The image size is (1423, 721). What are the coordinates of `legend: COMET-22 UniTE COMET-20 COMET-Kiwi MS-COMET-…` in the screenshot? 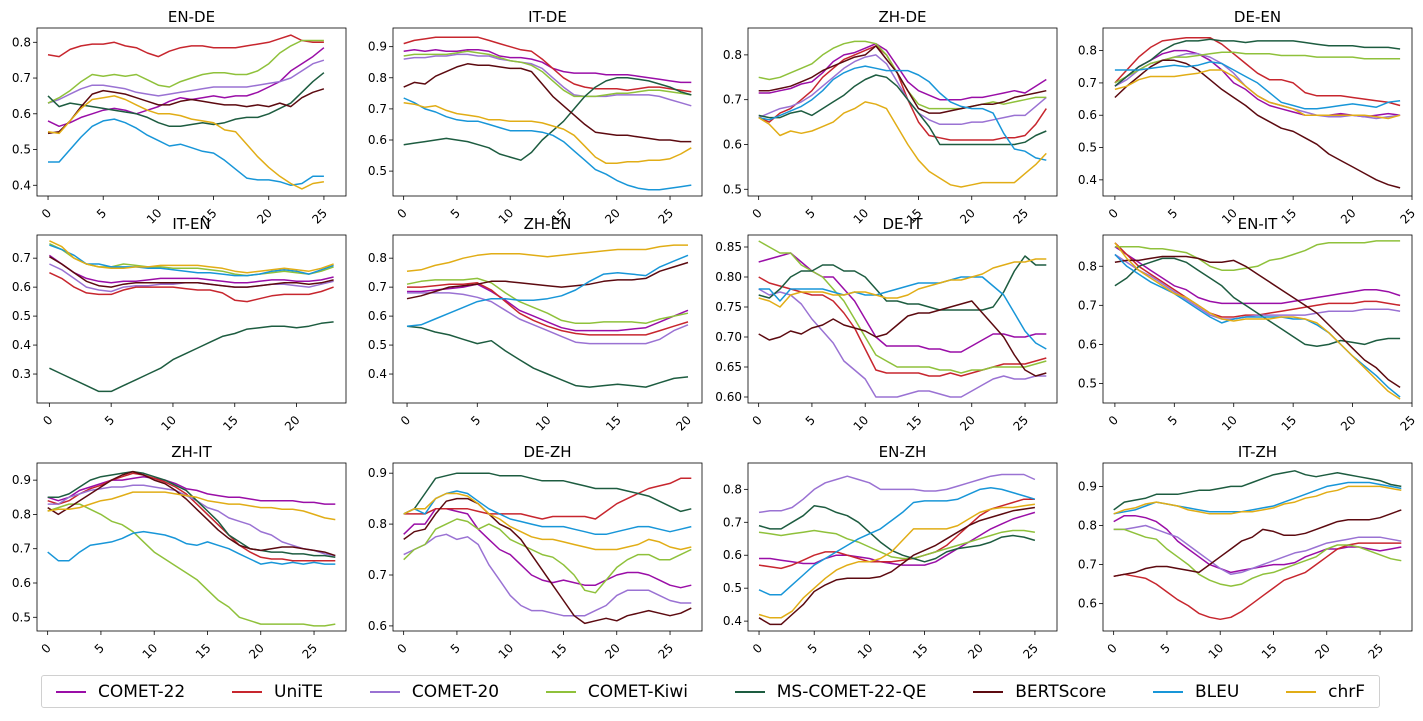 It's located at (710, 691).